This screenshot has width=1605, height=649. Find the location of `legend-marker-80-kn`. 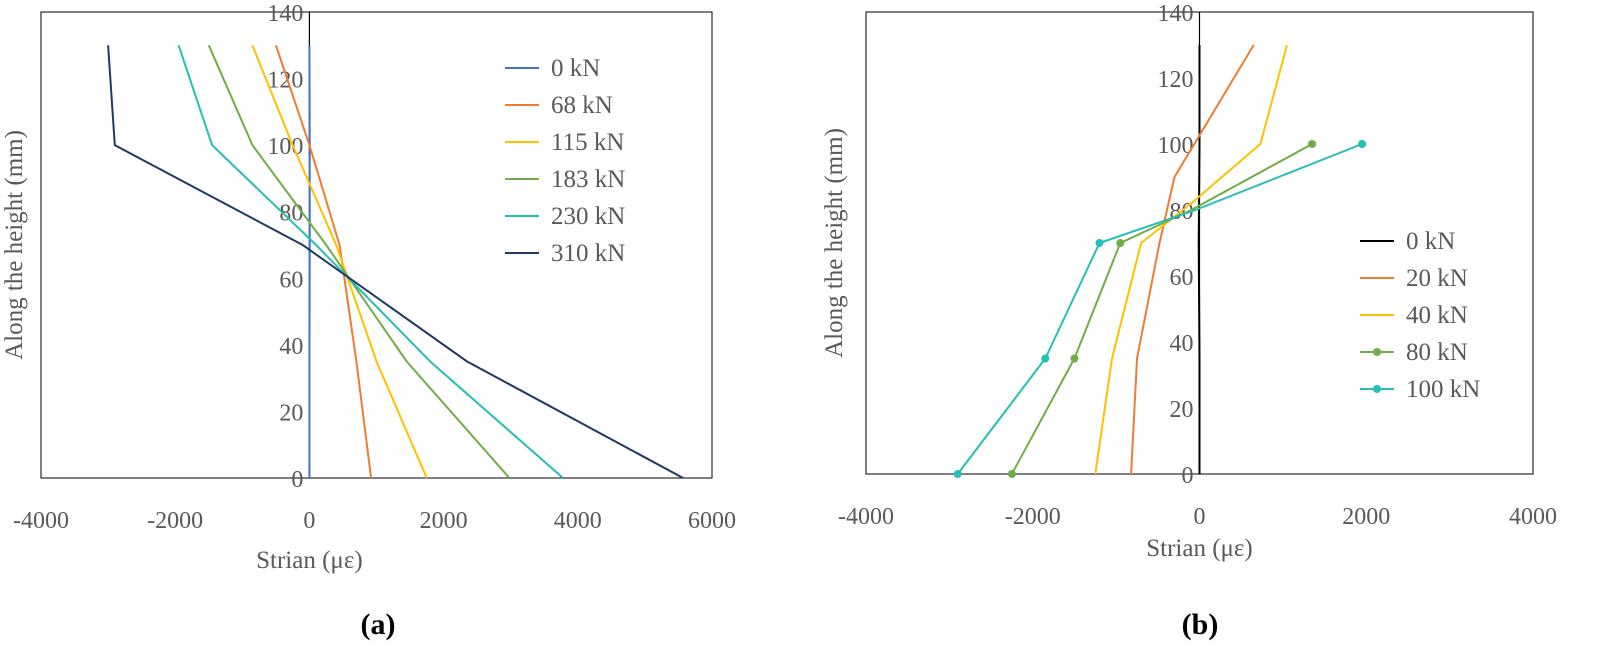

legend-marker-80-kn is located at coordinates (1377, 352).